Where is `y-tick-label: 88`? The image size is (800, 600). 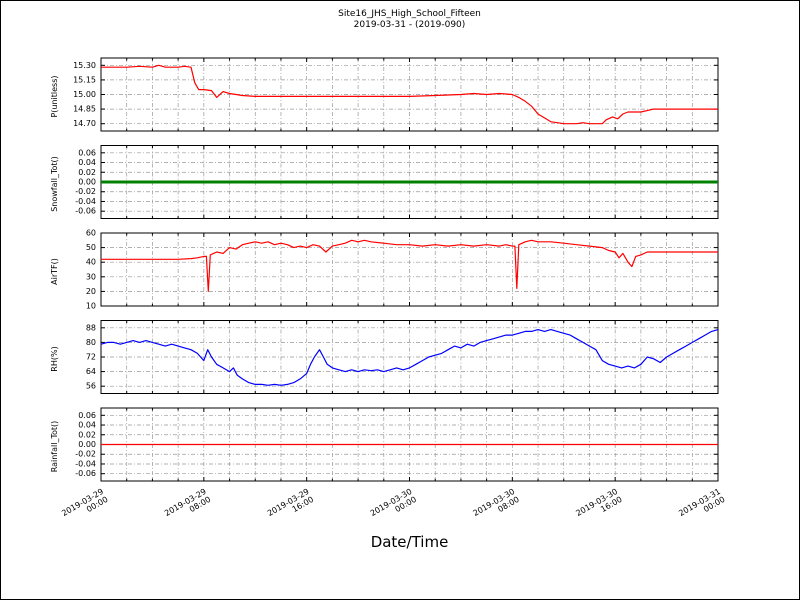 y-tick-label: 88 is located at coordinates (91, 327).